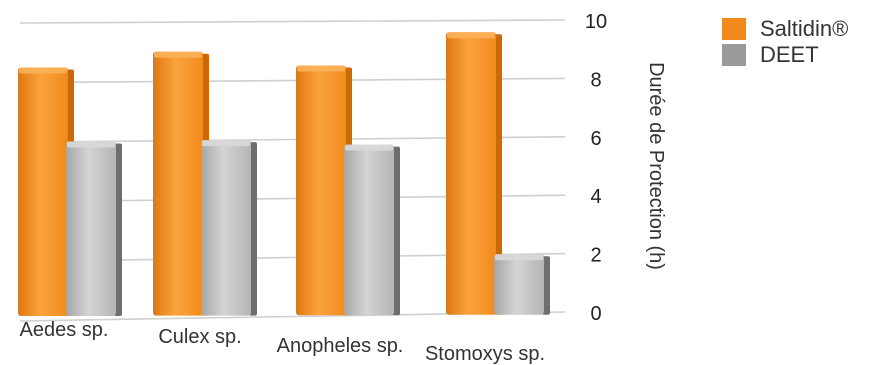 The height and width of the screenshot is (365, 874). I want to click on x-tick-label: Stomoxys sp., so click(485, 354).